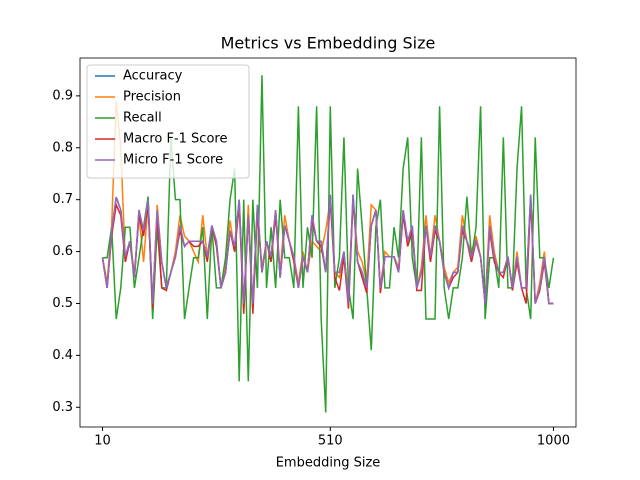 The height and width of the screenshot is (480, 640). Describe the element at coordinates (62, 95) in the screenshot. I see `y-tick-label: 0.9` at that location.